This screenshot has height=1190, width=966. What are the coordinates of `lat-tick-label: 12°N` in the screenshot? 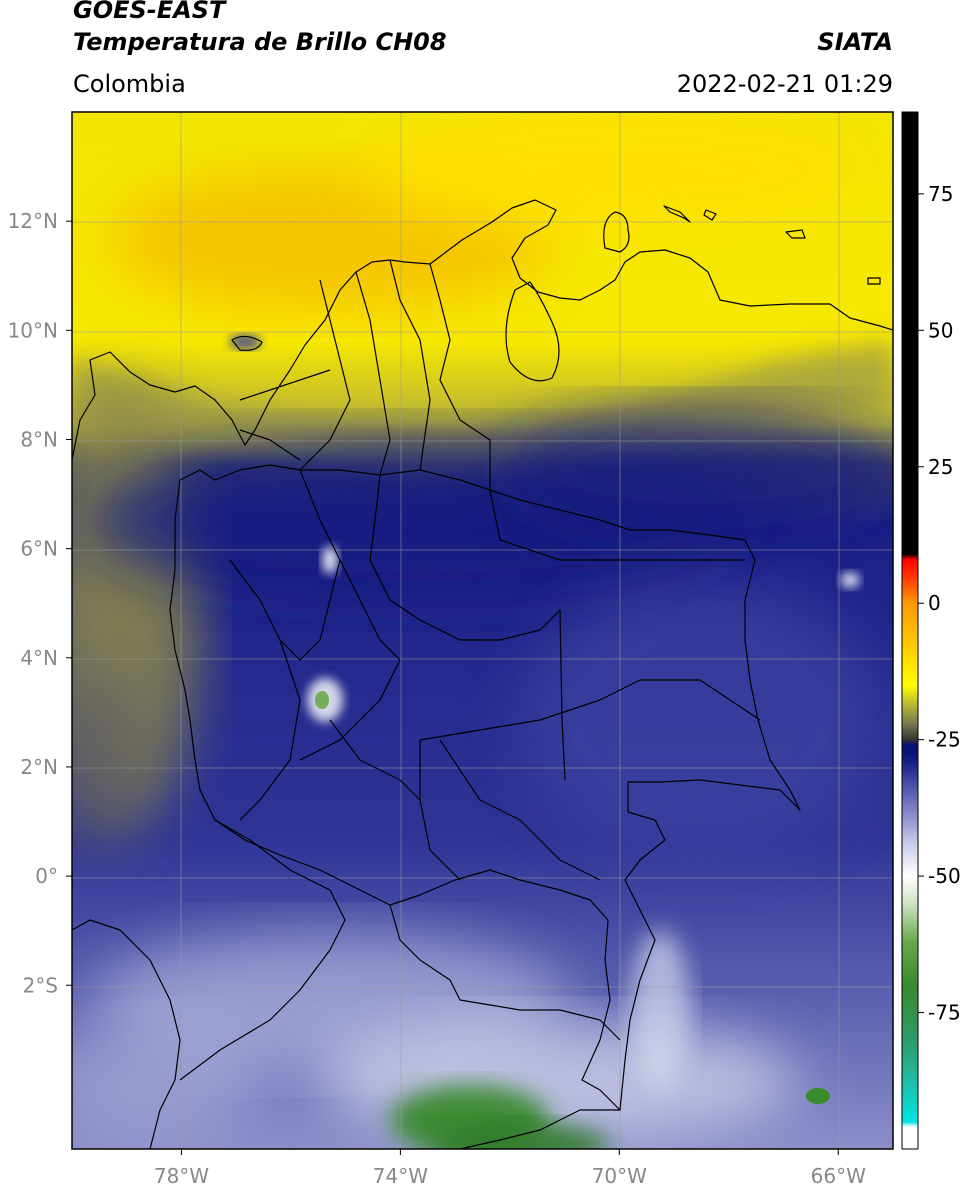 It's located at (33, 221).